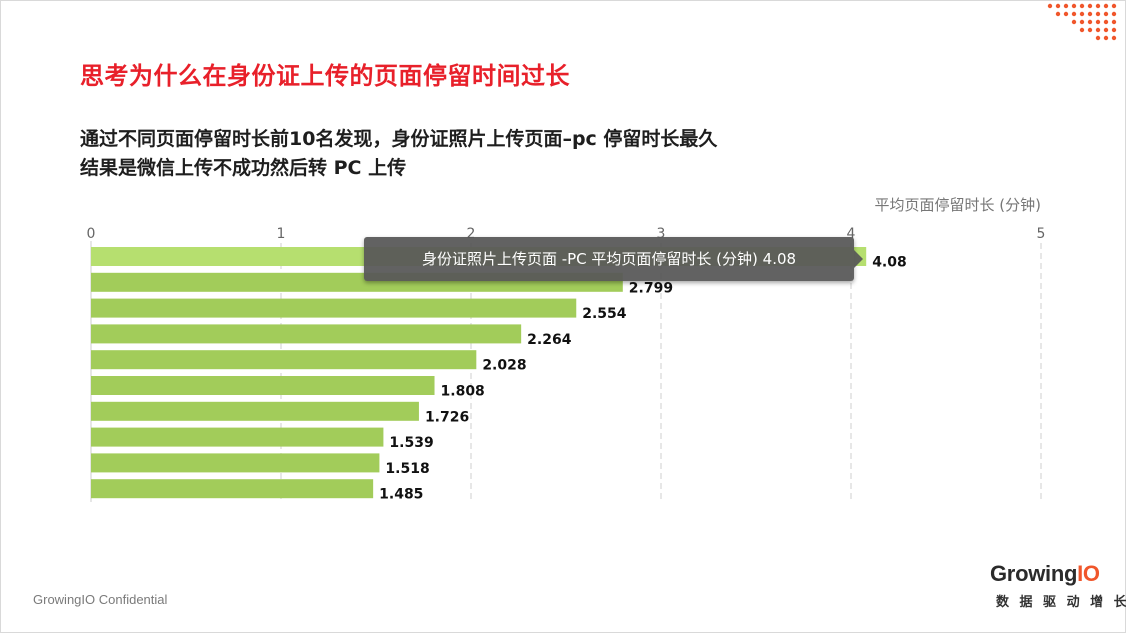  What do you see at coordinates (889, 263) in the screenshot?
I see `data-label: 4.08` at bounding box center [889, 263].